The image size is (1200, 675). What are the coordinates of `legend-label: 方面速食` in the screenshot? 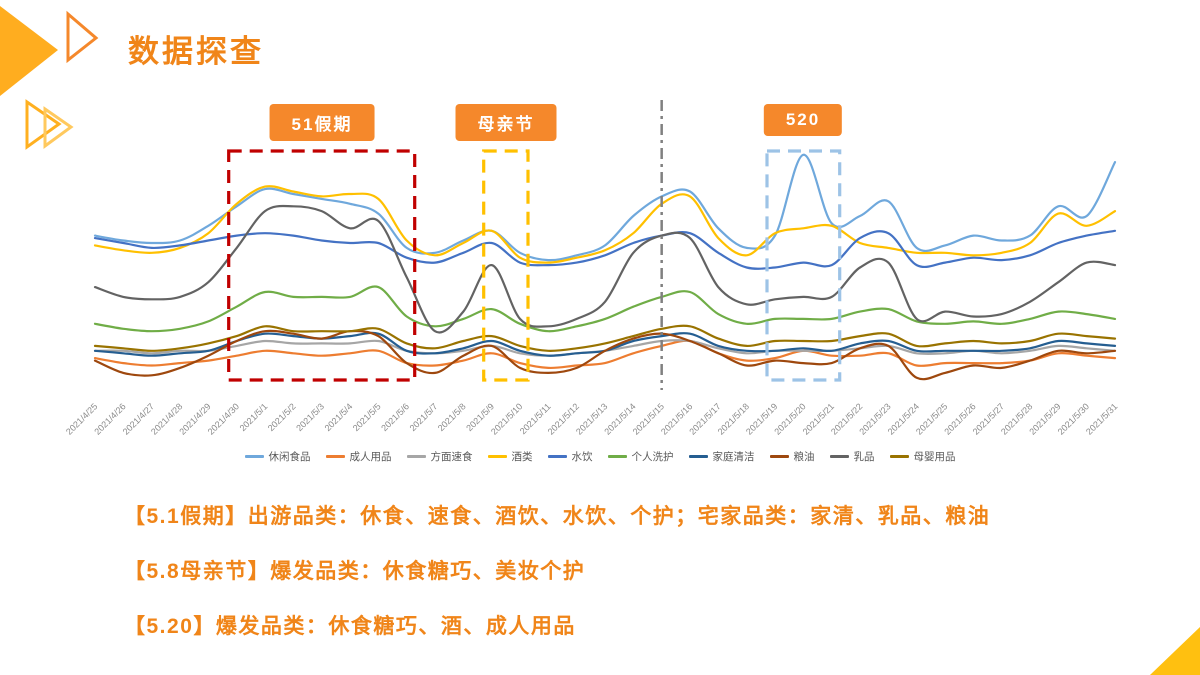 It's located at (451, 457).